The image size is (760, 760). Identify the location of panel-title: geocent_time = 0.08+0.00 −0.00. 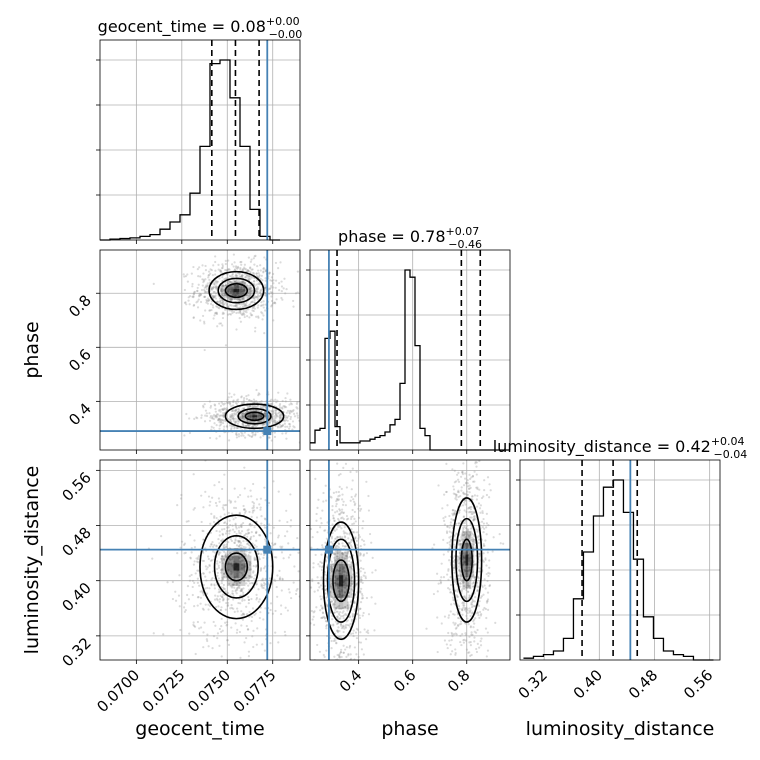
(200, 28).